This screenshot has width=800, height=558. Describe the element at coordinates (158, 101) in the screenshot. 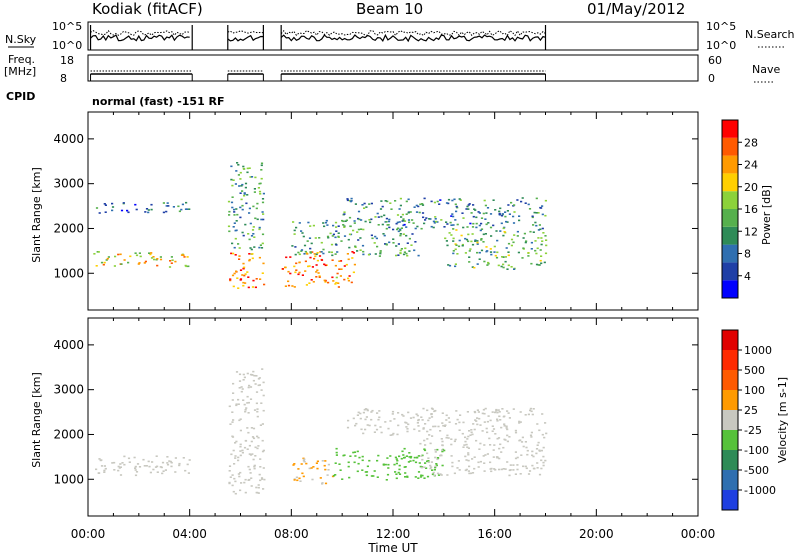

I see `cpid-text: normal (fast) -151 RF` at that location.